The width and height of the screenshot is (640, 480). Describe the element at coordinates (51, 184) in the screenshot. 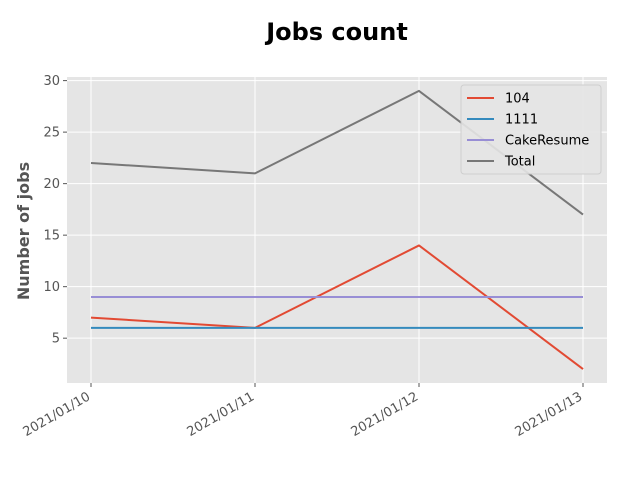

I see `y-tick-label: 20` at that location.